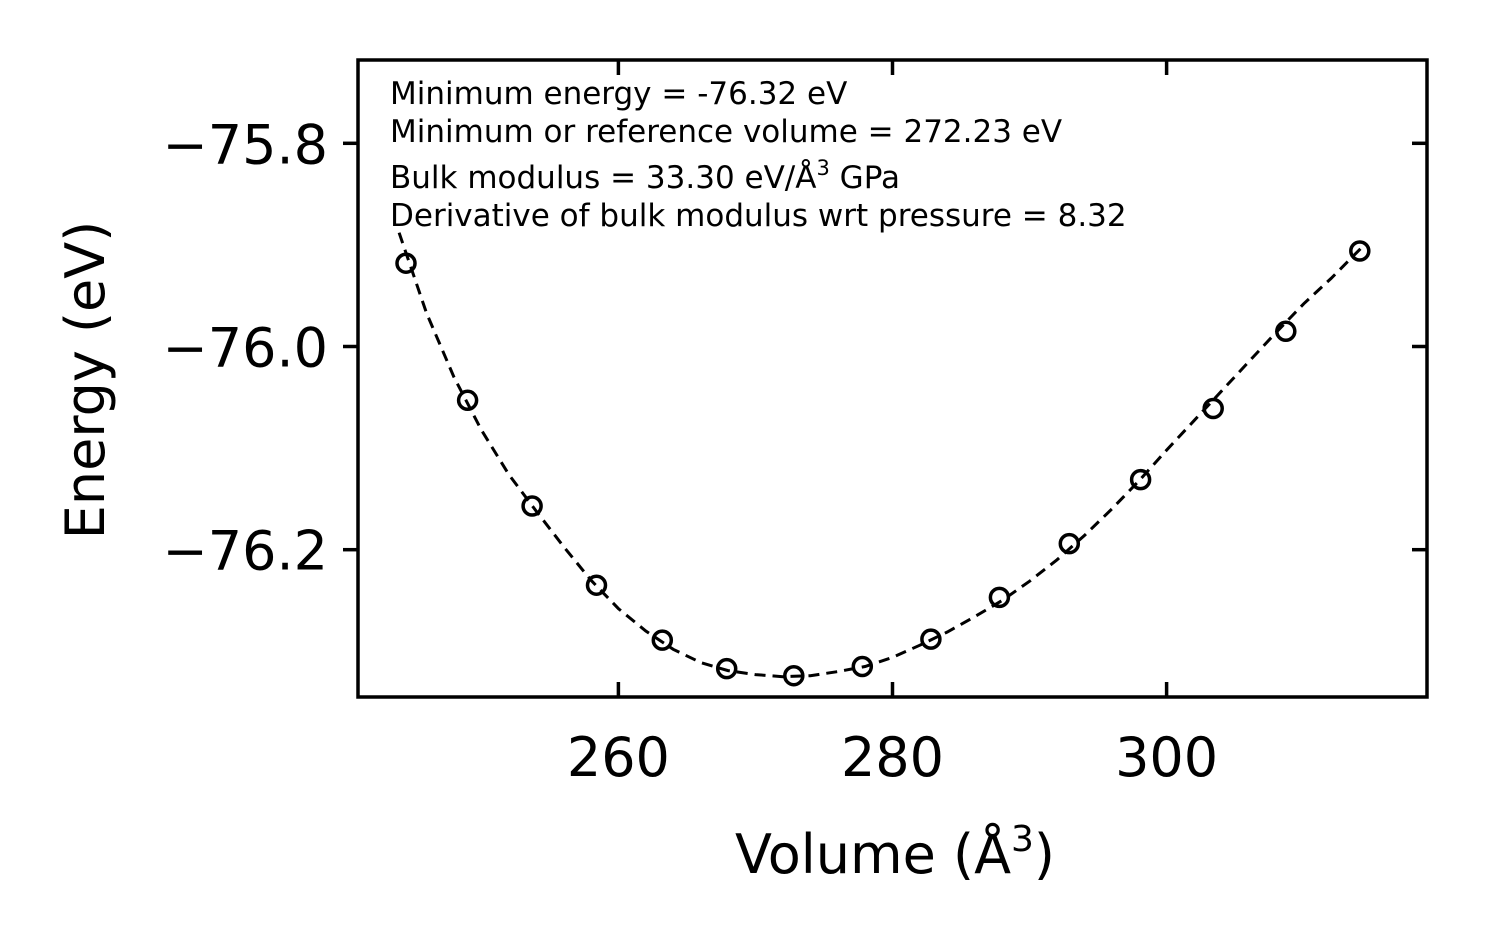  Describe the element at coordinates (822, 168) in the screenshot. I see `bulk-modulus-sup: 3` at that location.